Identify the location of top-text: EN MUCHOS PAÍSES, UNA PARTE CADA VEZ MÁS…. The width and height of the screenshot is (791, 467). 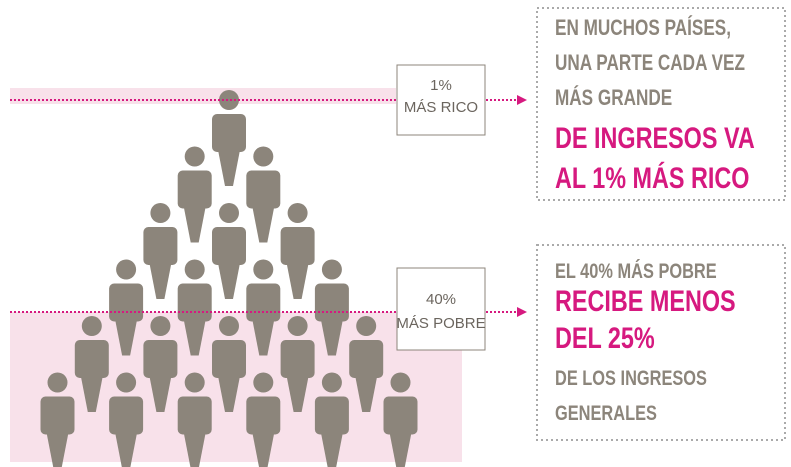
(655, 105).